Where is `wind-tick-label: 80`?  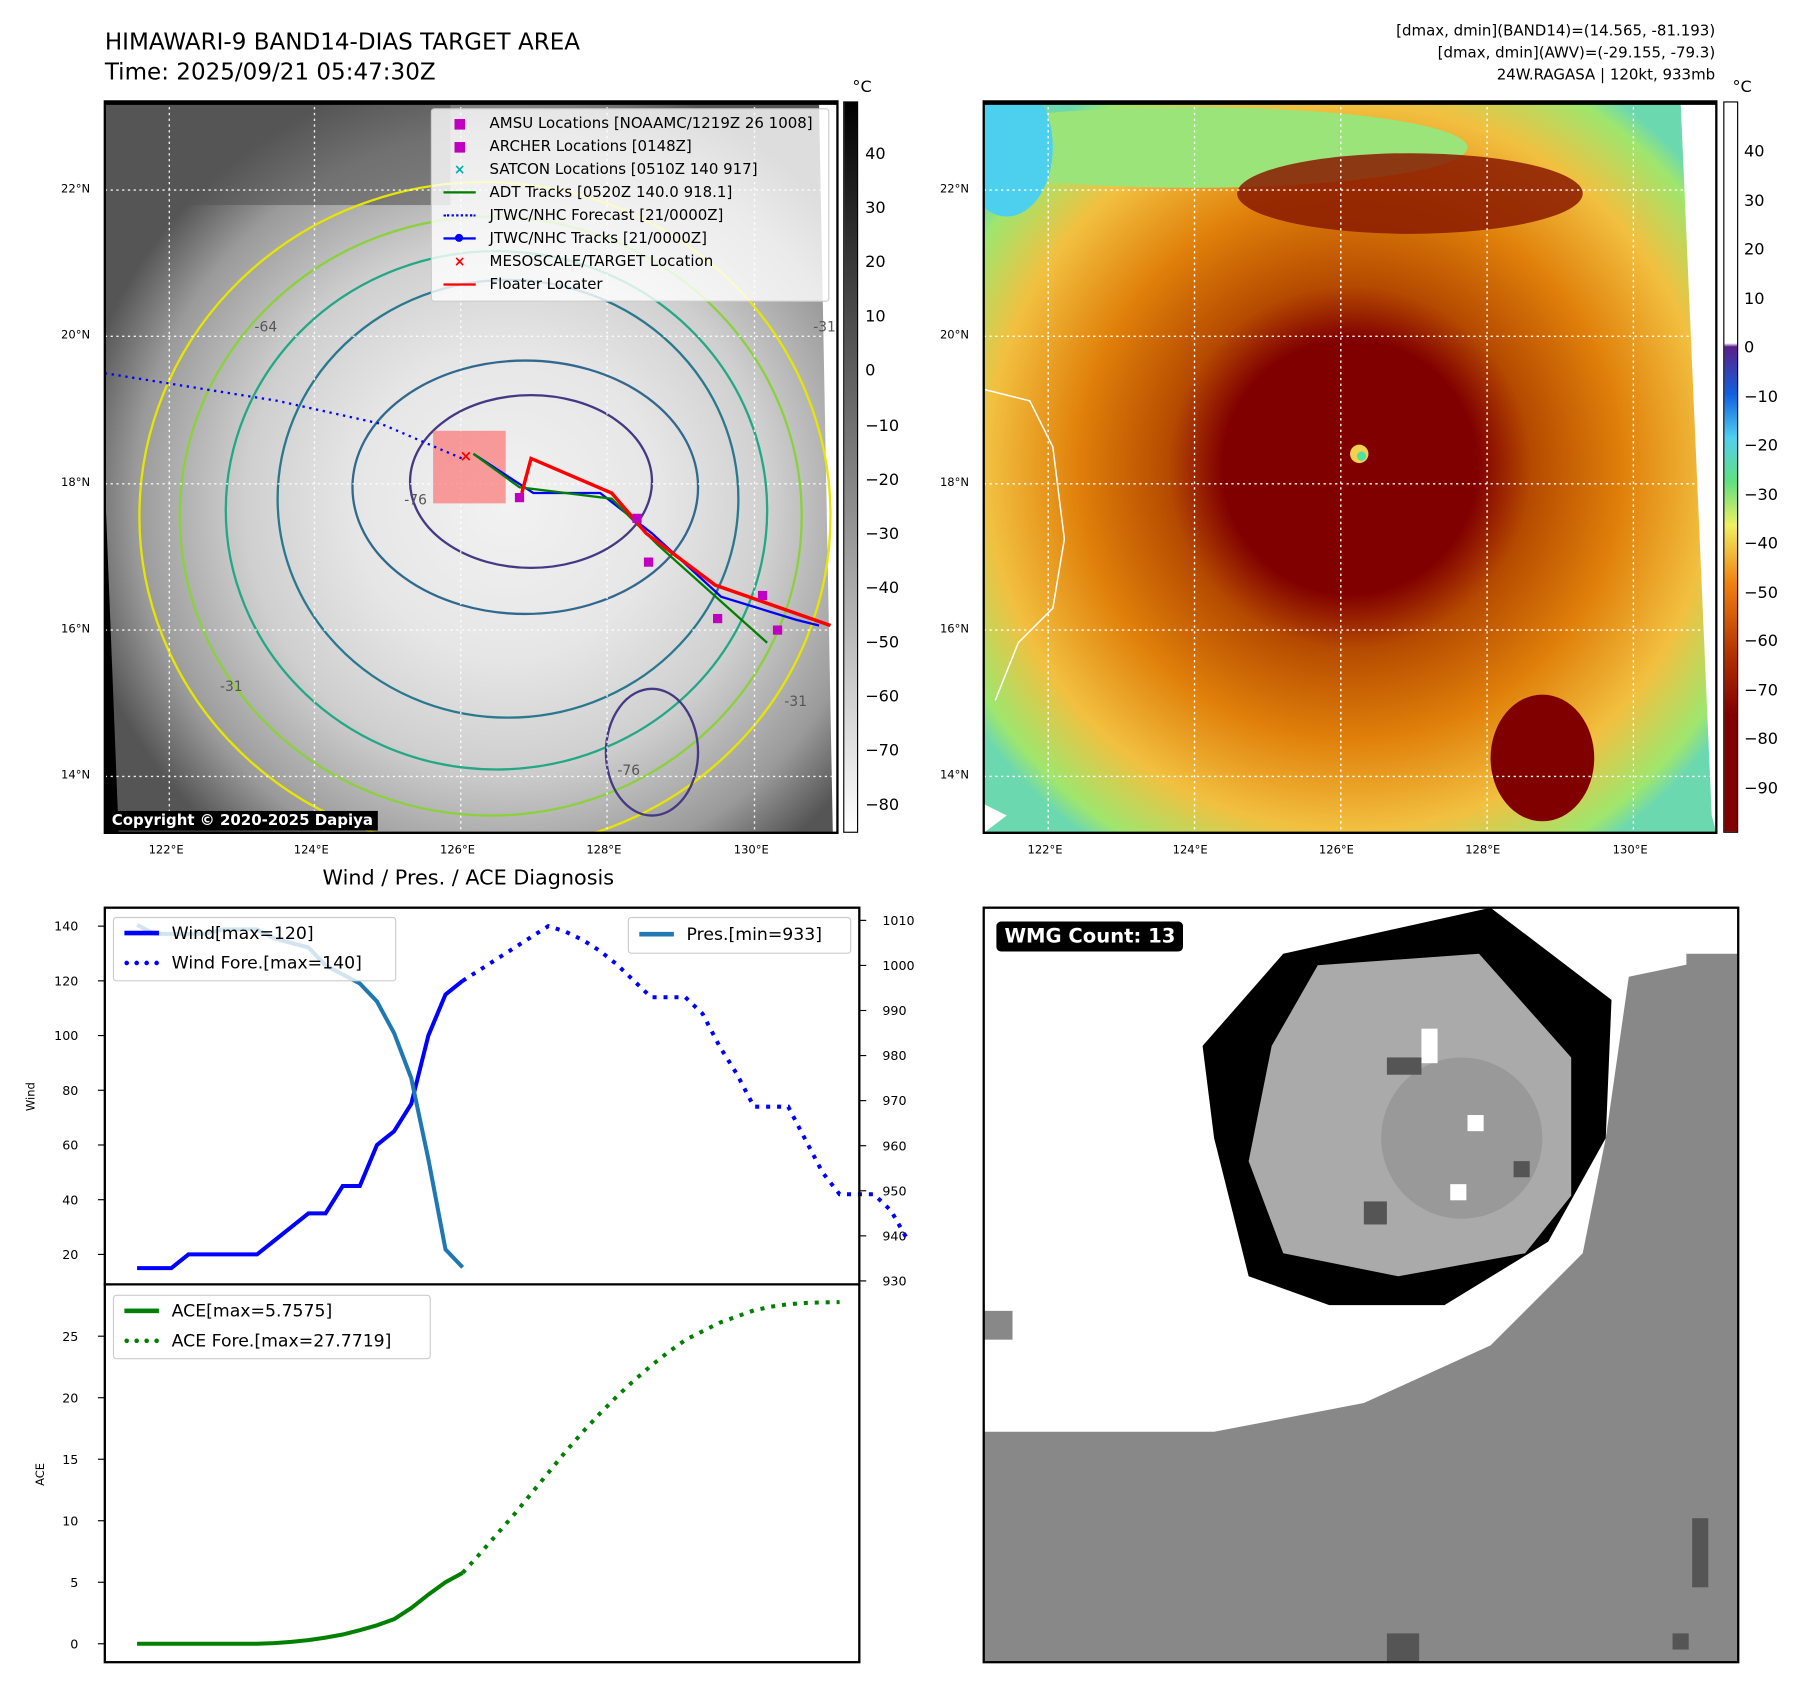 wind-tick-label: 80 is located at coordinates (70, 1090).